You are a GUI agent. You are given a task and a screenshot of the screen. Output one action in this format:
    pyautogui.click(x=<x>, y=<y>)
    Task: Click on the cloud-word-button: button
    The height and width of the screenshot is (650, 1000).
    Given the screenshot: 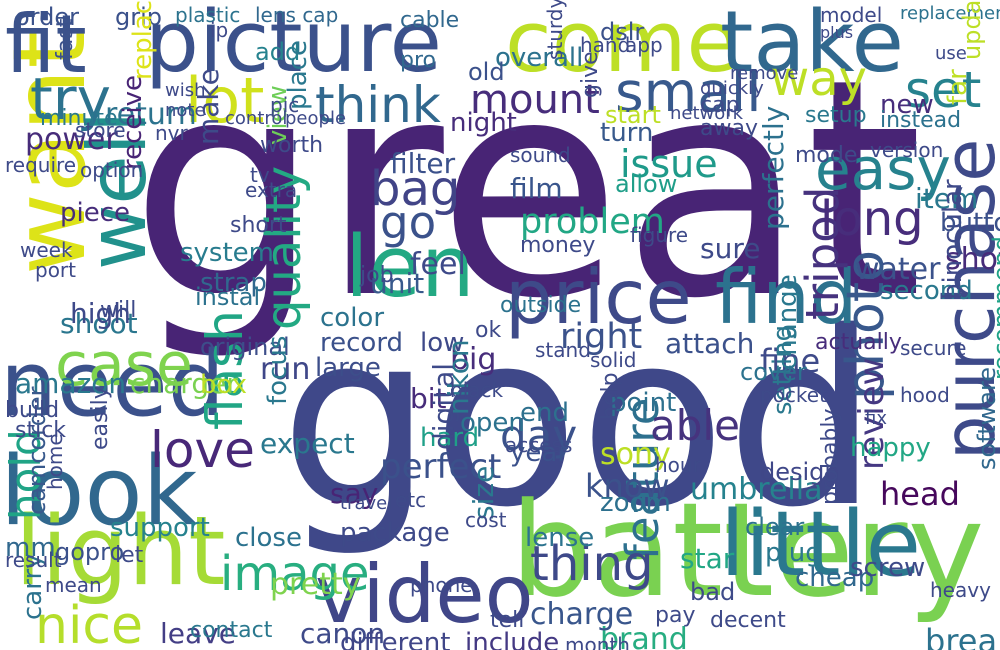 What is the action you would take?
    pyautogui.click(x=970, y=223)
    